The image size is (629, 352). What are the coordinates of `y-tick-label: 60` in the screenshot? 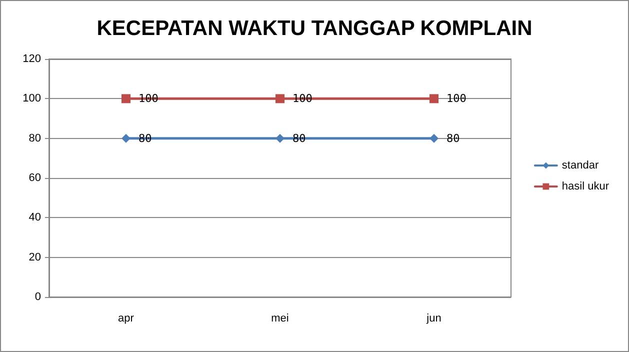 It's located at (34, 178).